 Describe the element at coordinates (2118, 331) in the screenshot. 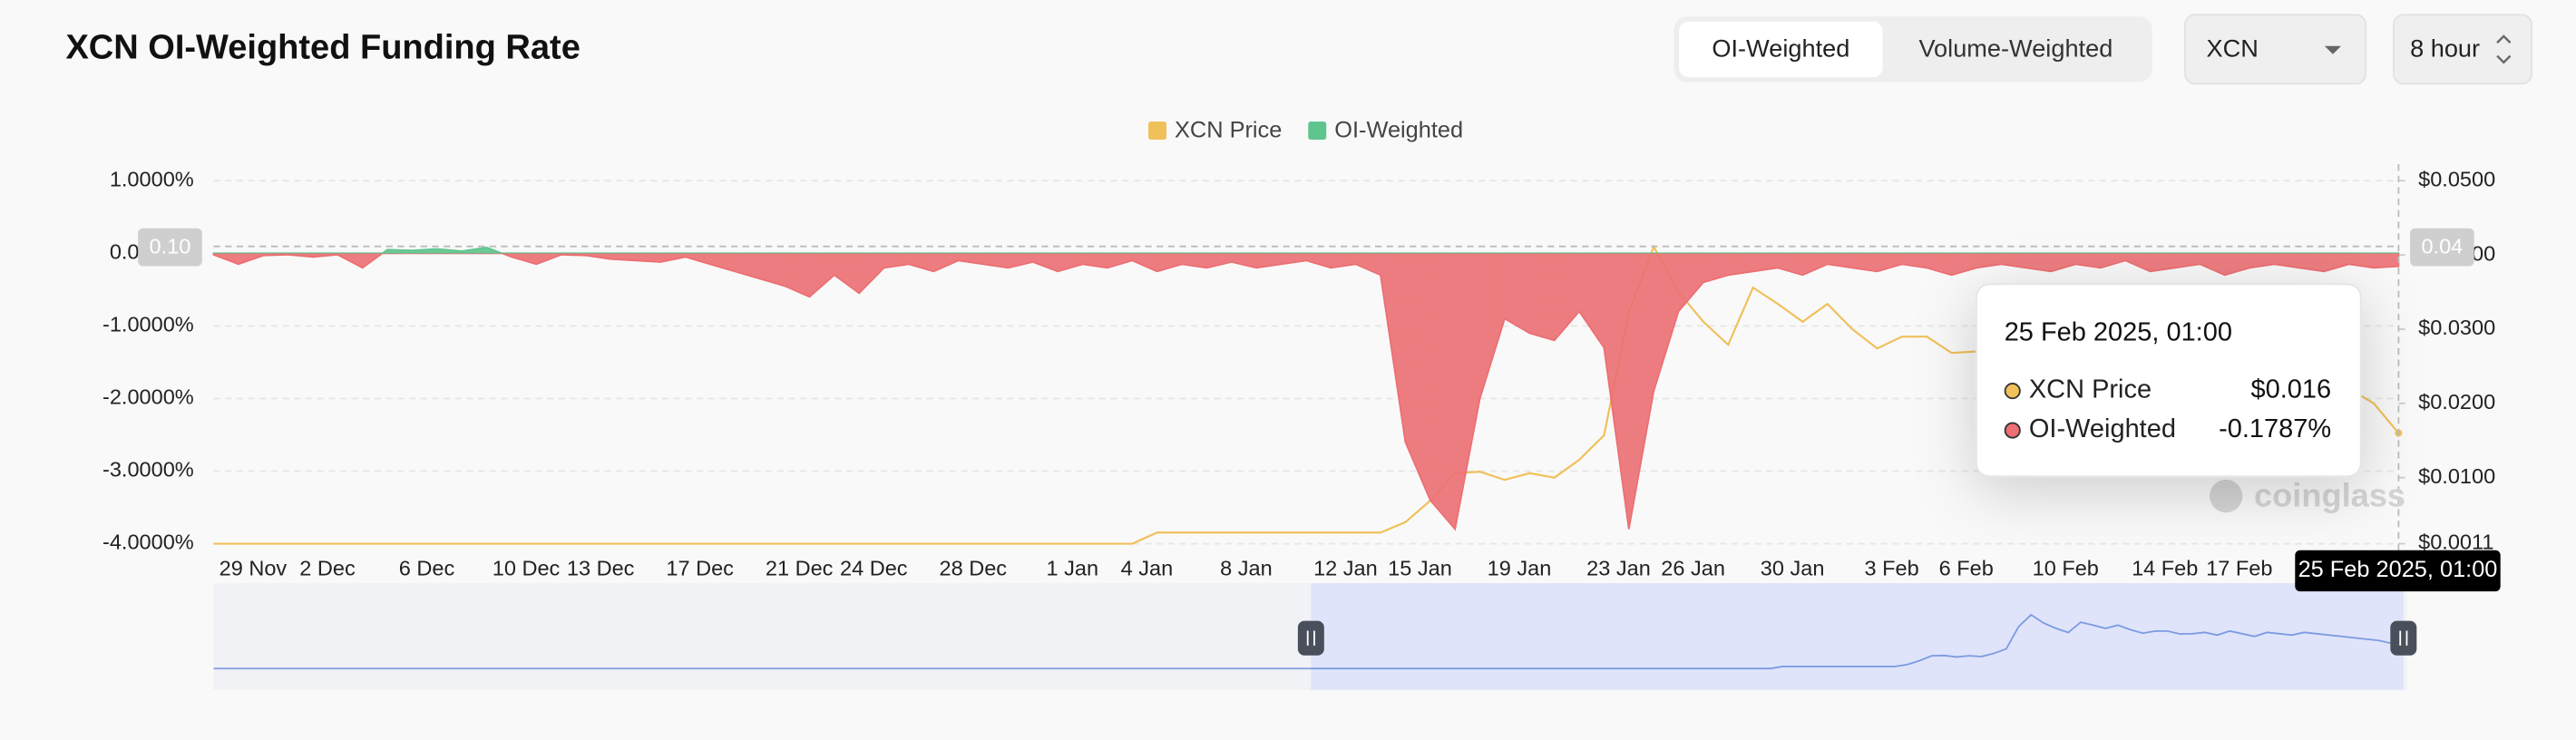

I see `tooltip-title: 25 Feb 2025, 01:00` at that location.